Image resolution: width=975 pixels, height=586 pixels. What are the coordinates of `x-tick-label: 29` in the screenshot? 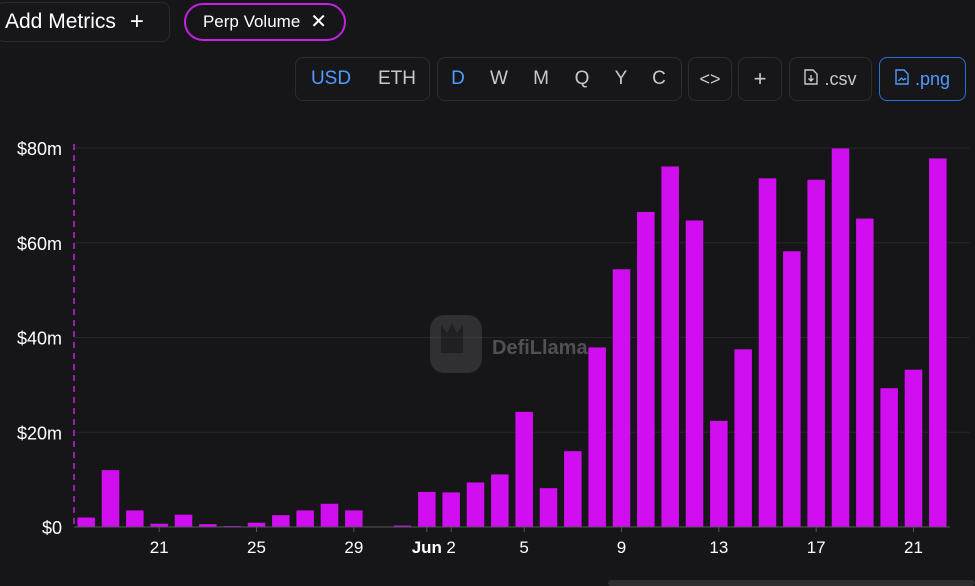 It's located at (353, 547).